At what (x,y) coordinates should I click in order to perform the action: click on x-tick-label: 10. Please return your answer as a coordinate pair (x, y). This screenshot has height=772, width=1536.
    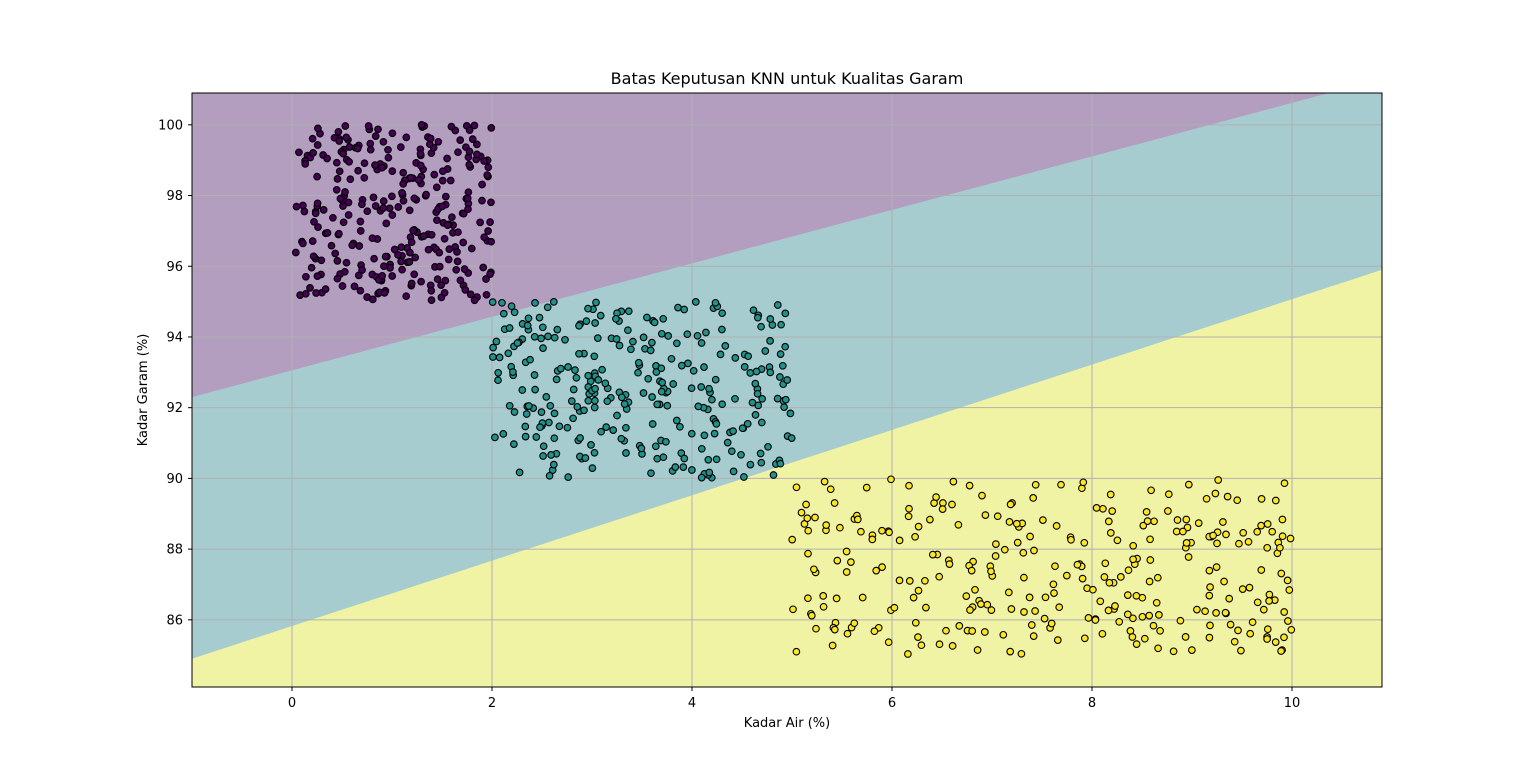
    Looking at the image, I should click on (1292, 703).